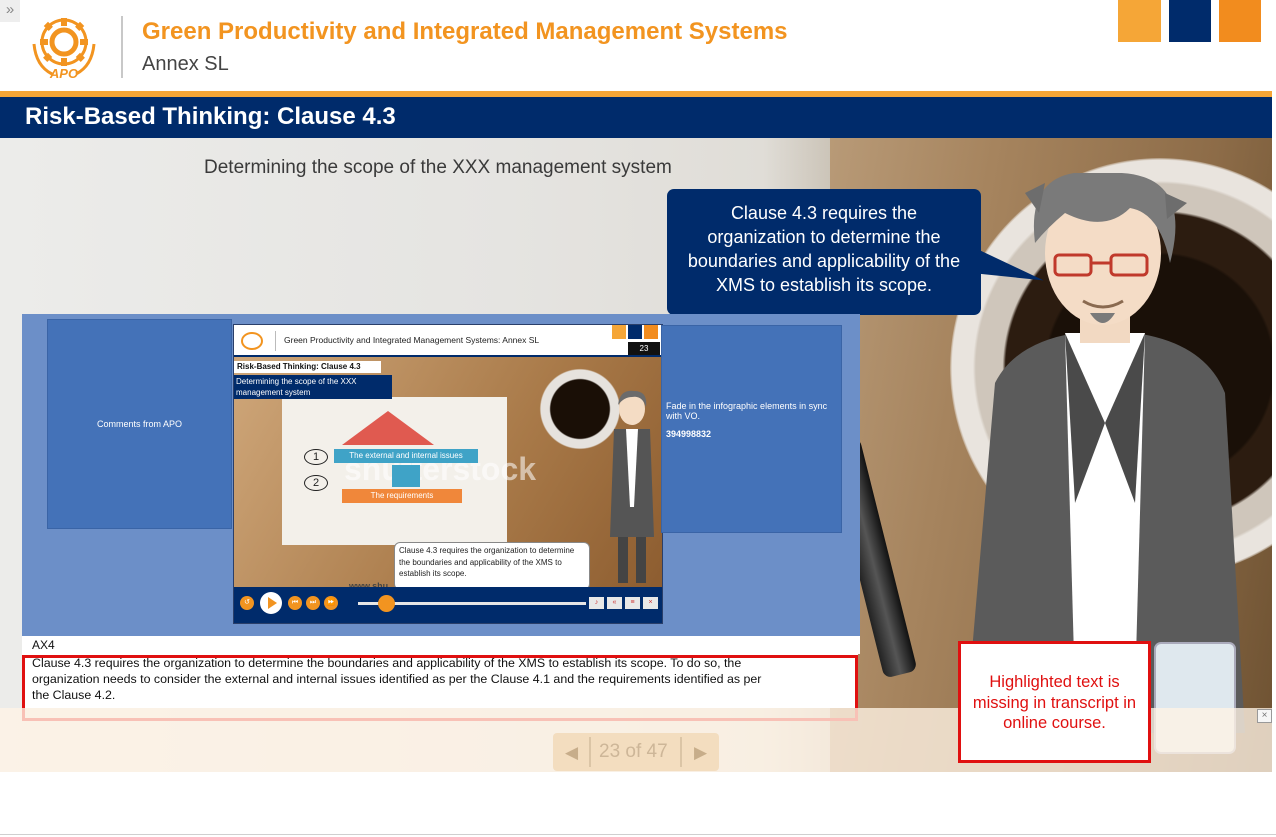  I want to click on thumb-website: www.shu, so click(369, 586).